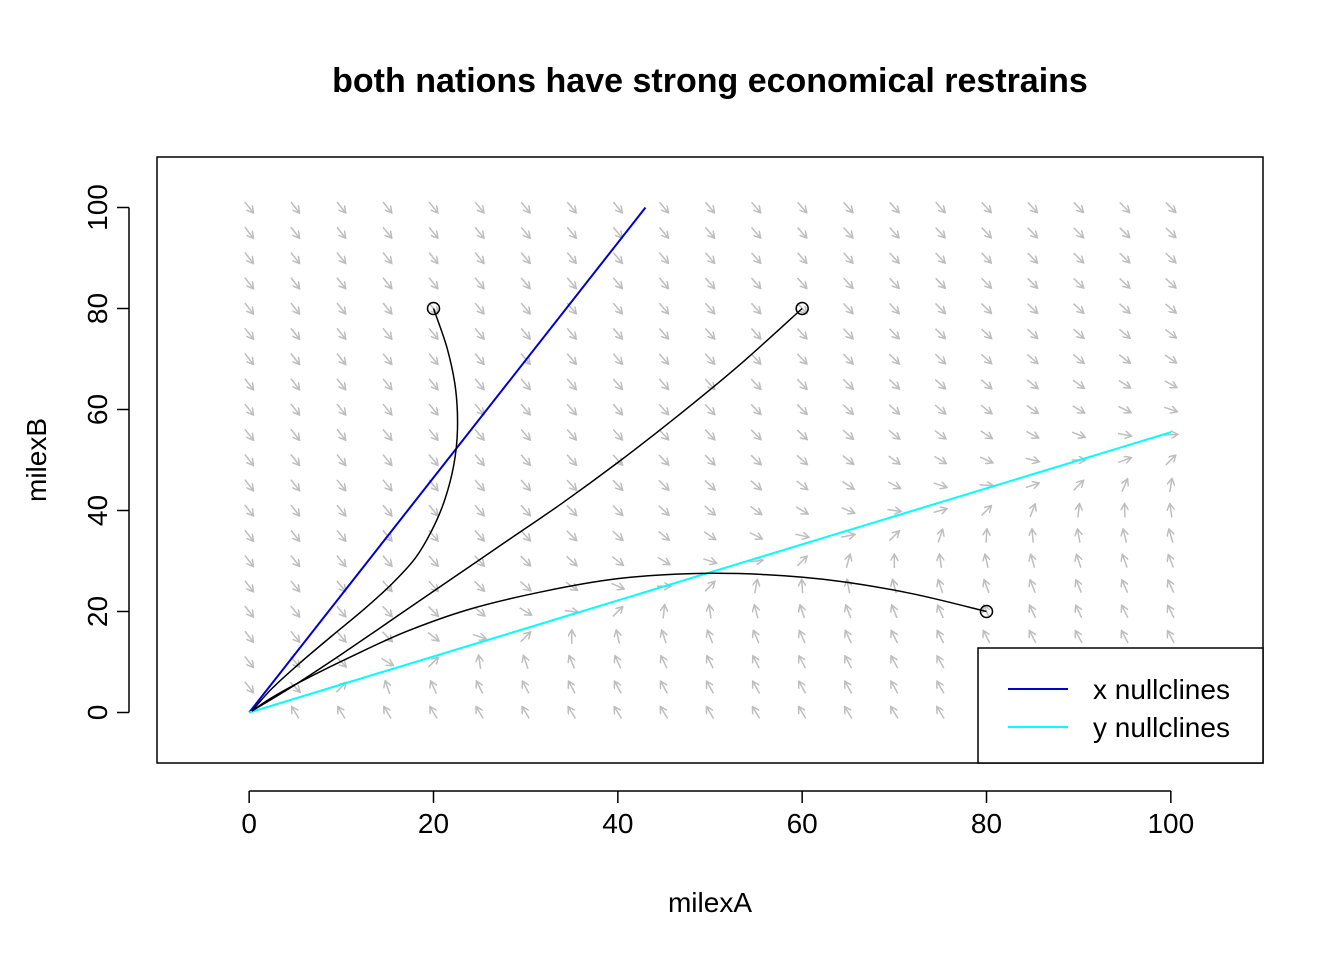 Image resolution: width=1344 pixels, height=960 pixels. Describe the element at coordinates (97, 207) in the screenshot. I see `y-tick-label: 100` at that location.